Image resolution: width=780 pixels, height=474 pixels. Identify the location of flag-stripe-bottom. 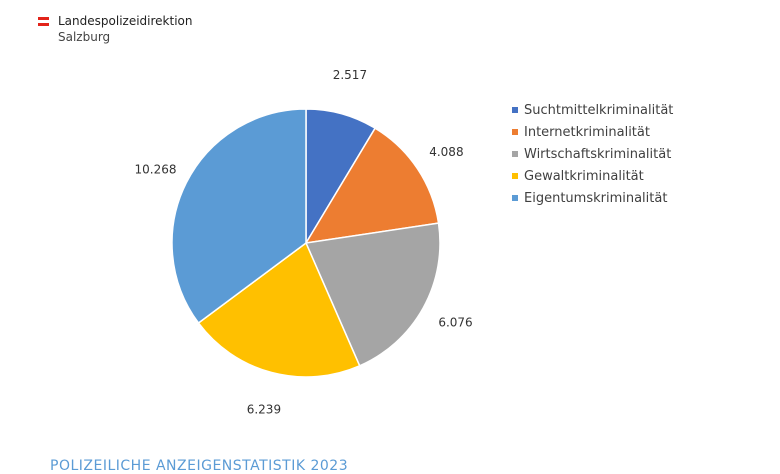
(43, 24).